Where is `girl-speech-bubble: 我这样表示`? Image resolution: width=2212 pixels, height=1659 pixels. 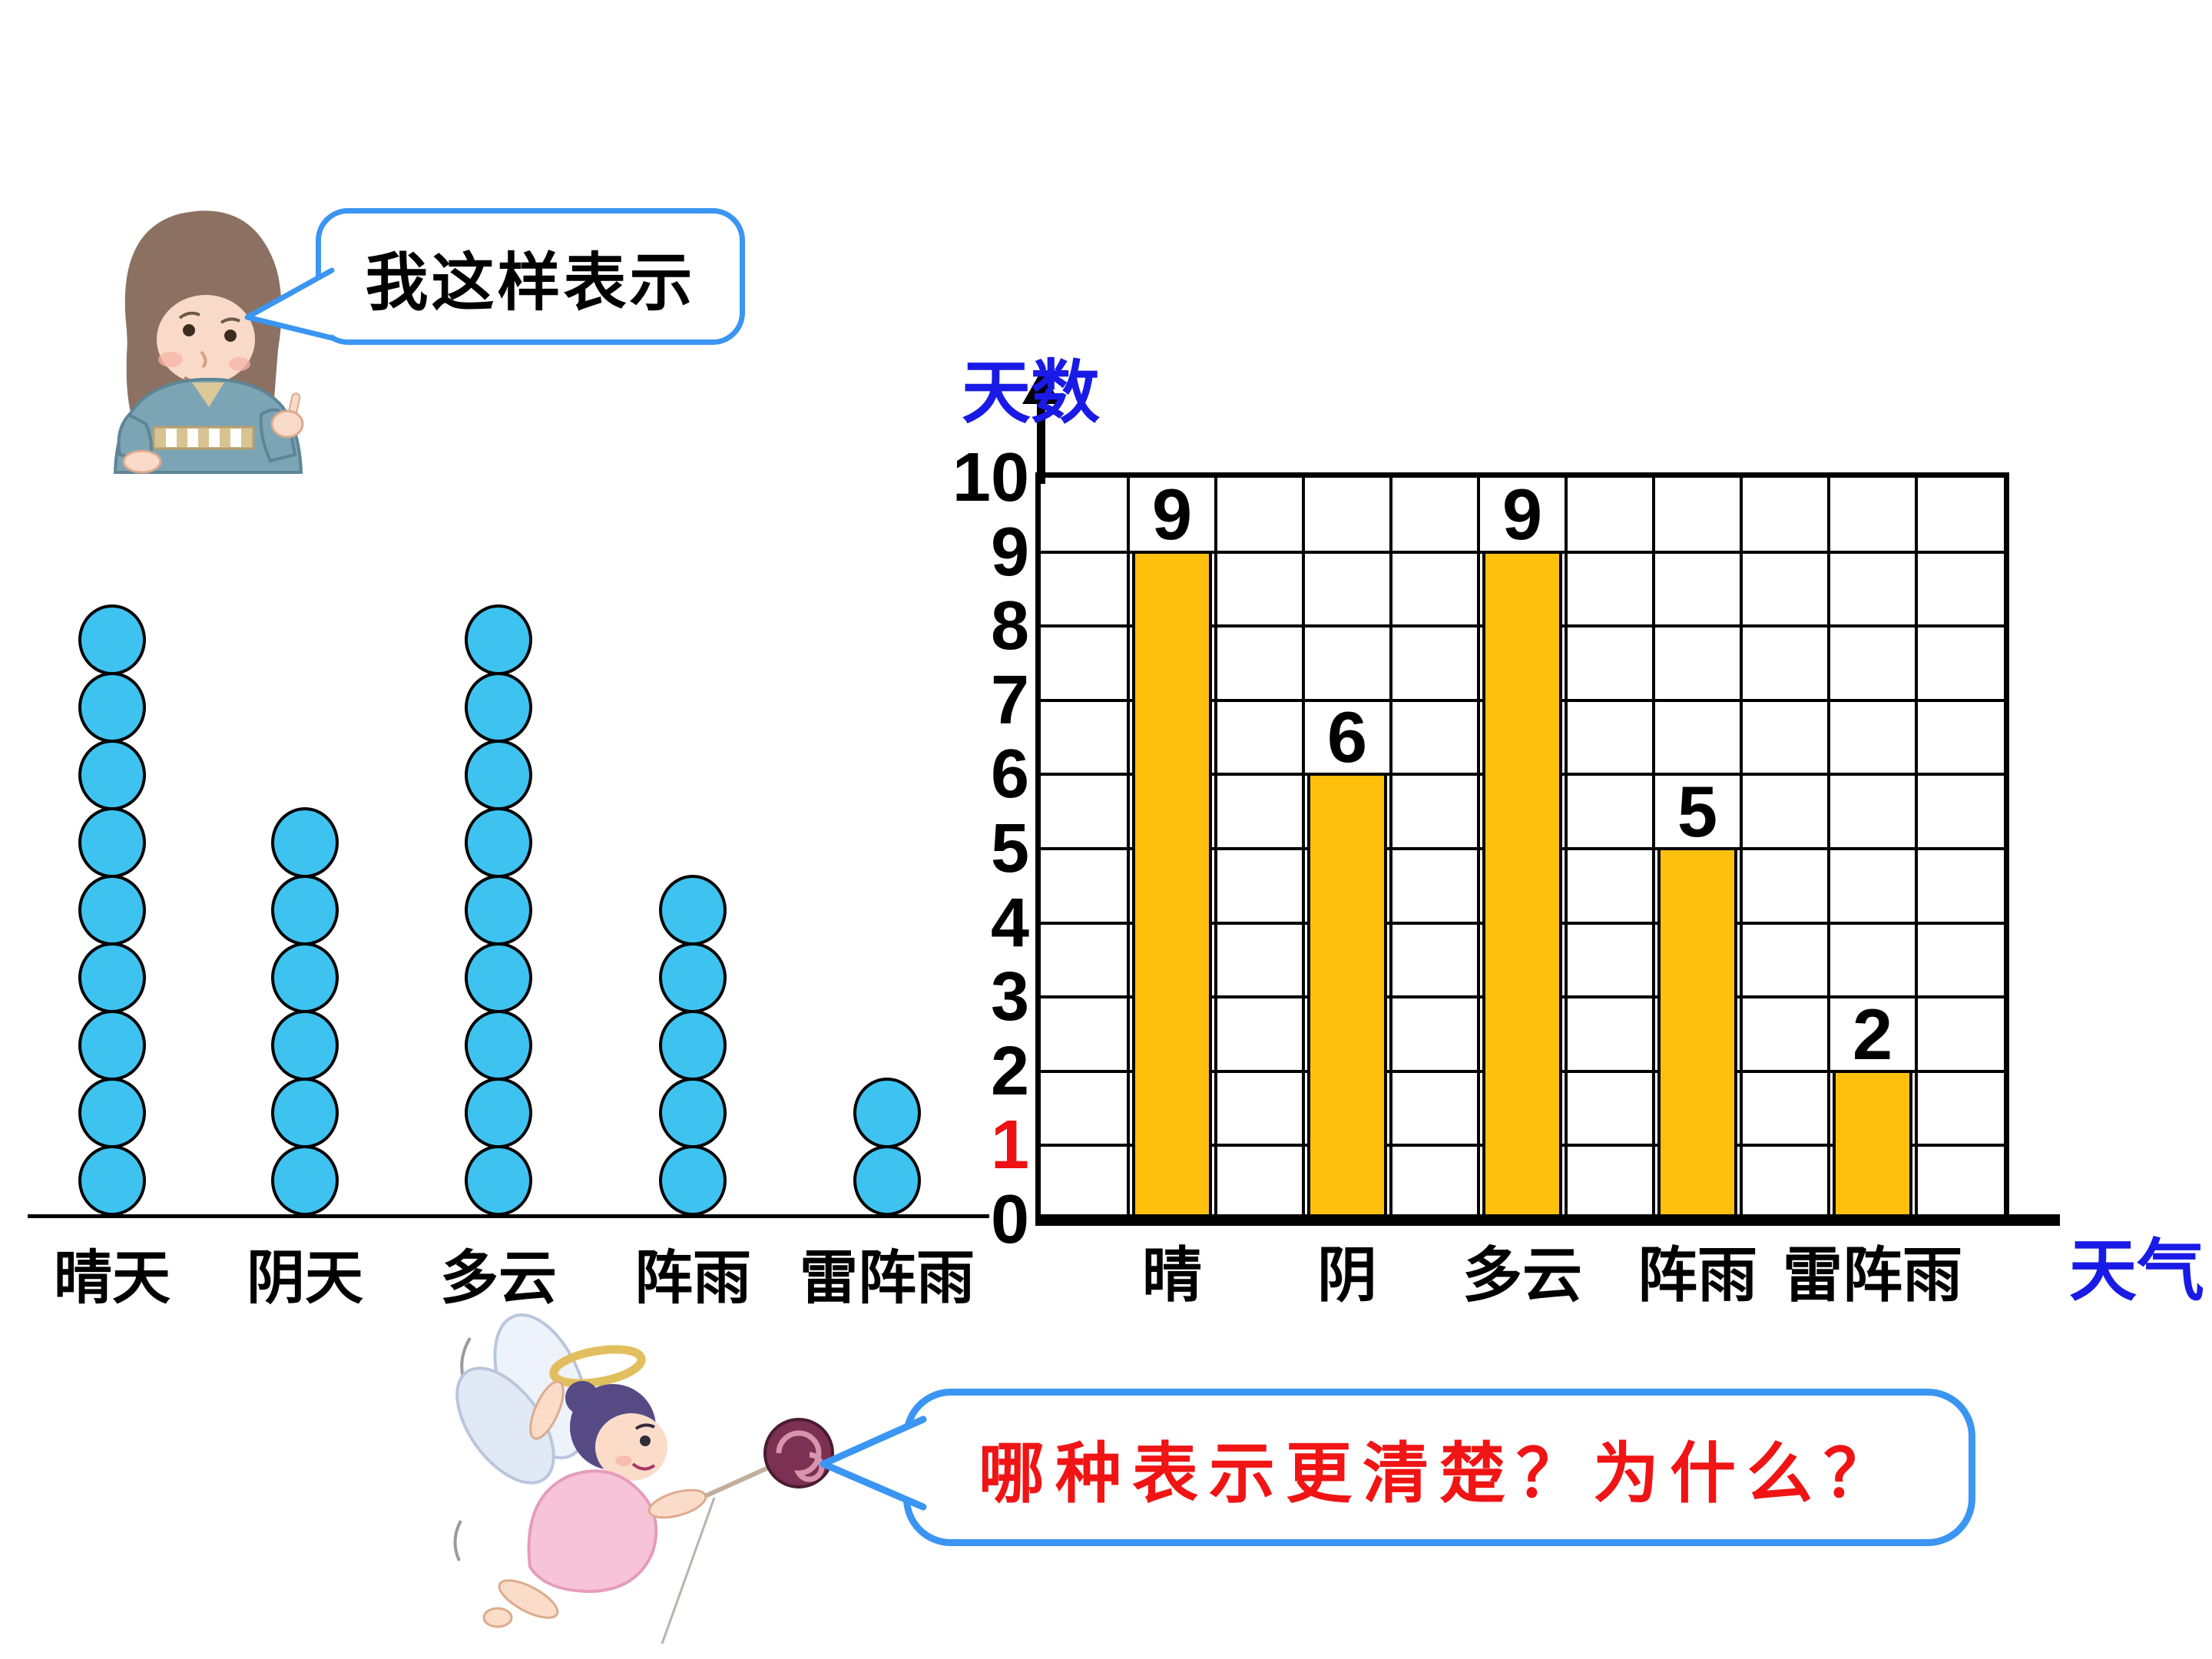
girl-speech-bubble: 我这样表示 is located at coordinates (530, 276).